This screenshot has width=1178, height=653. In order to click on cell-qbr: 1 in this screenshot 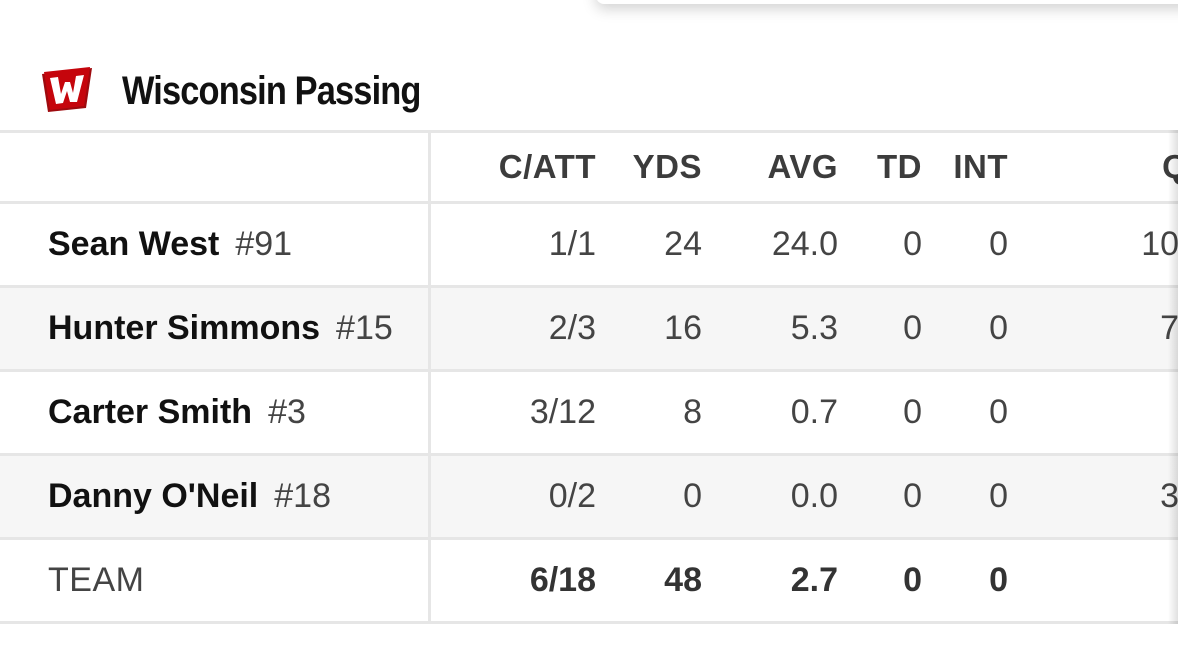, I will do `click(1093, 412)`.